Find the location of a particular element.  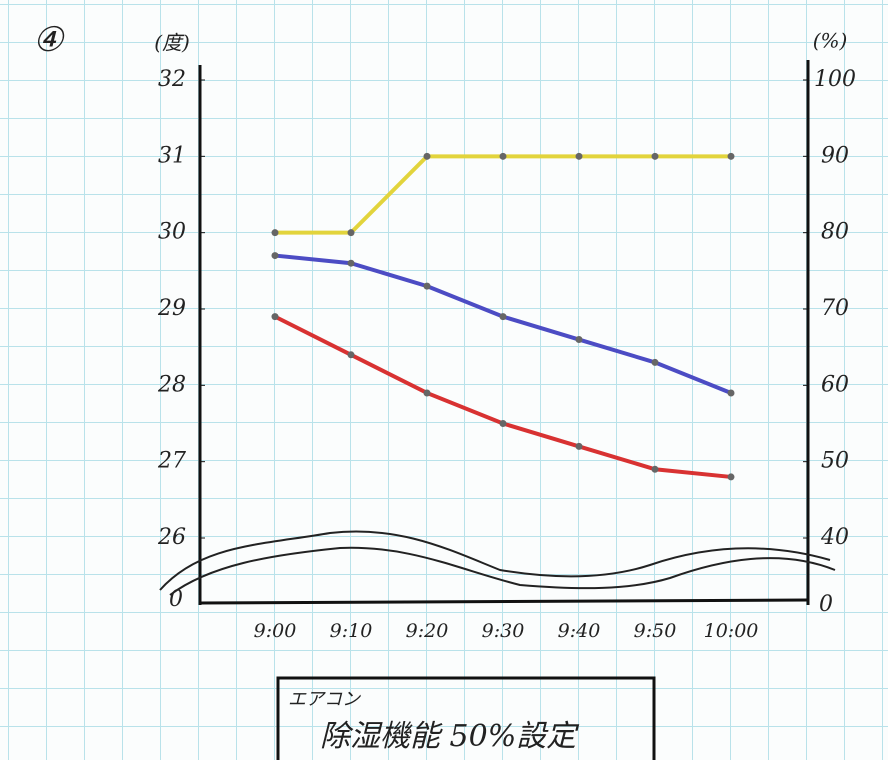

note-box is located at coordinates (466, 718).